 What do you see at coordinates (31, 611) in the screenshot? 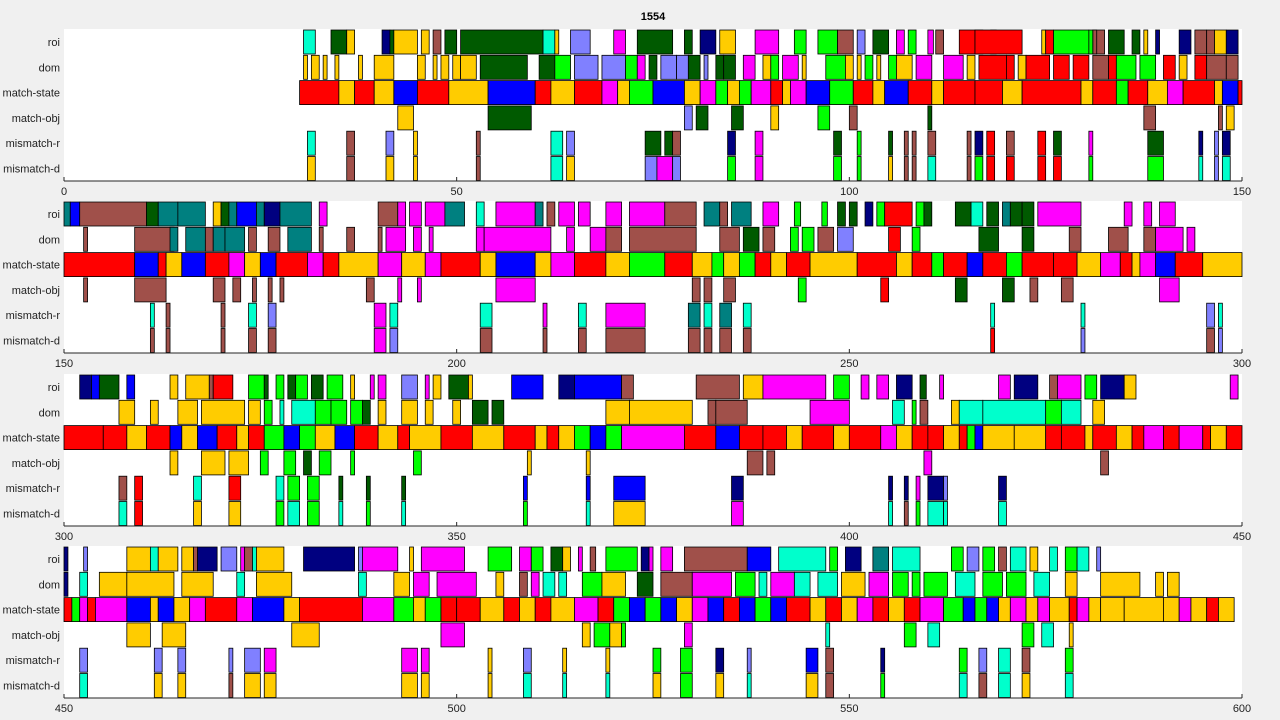
I see `row-label-match-state: match-state` at bounding box center [31, 611].